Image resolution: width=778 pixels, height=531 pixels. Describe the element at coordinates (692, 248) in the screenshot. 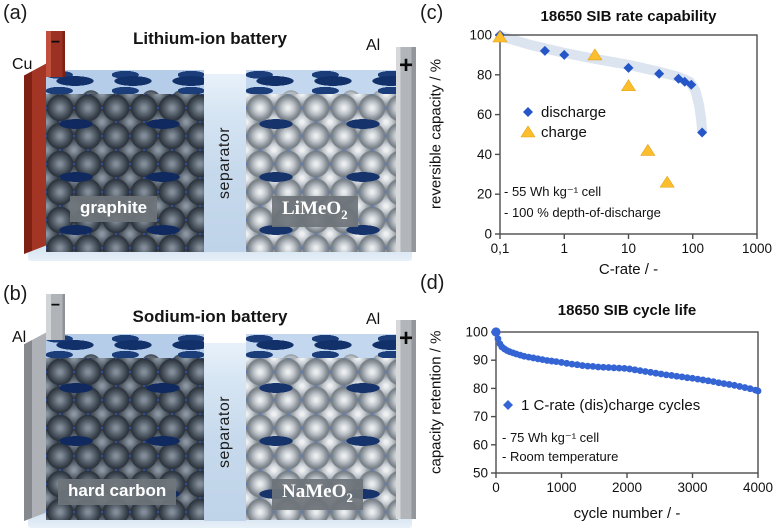

I see `x-tick-label: 100` at that location.